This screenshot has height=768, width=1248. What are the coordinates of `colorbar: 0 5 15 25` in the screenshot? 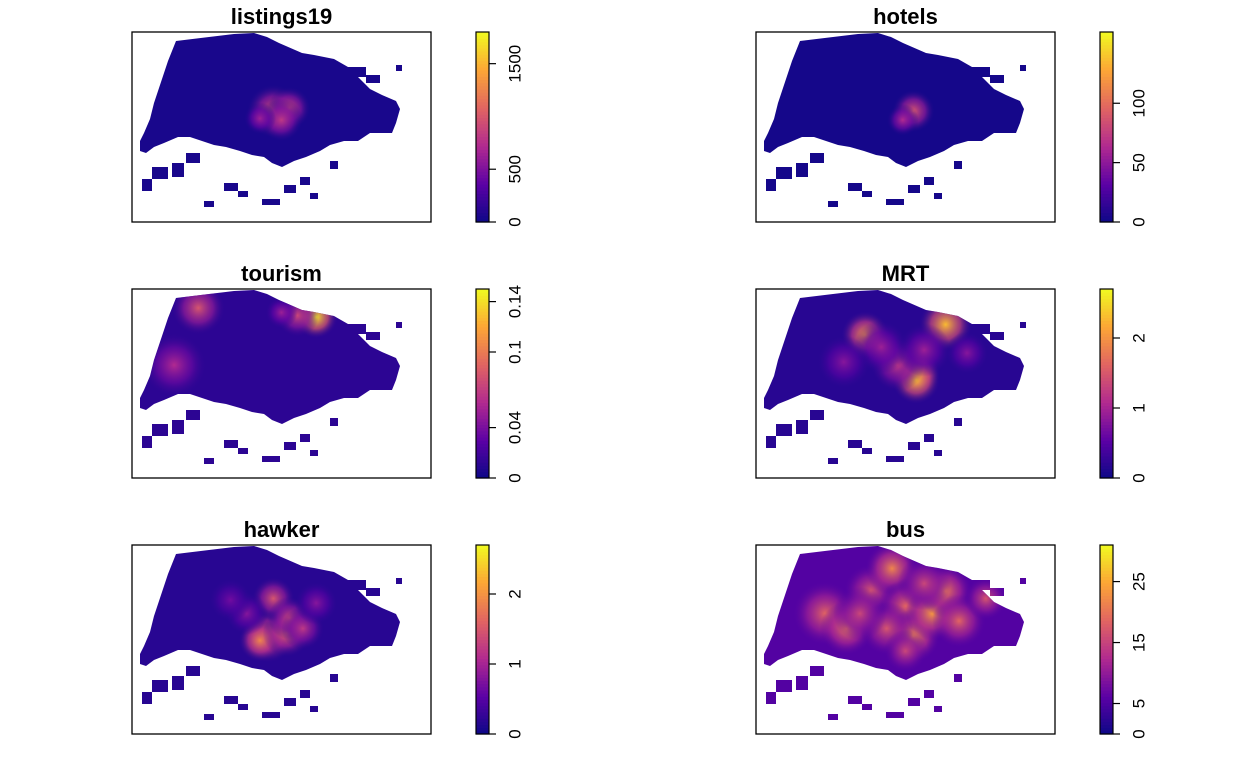 It's located at (1124, 641).